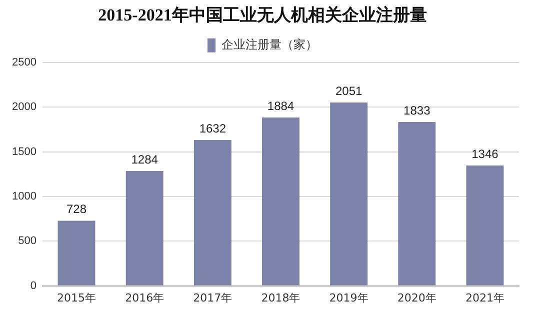  Describe the element at coordinates (33, 286) in the screenshot. I see `y-tick-label: 0` at that location.